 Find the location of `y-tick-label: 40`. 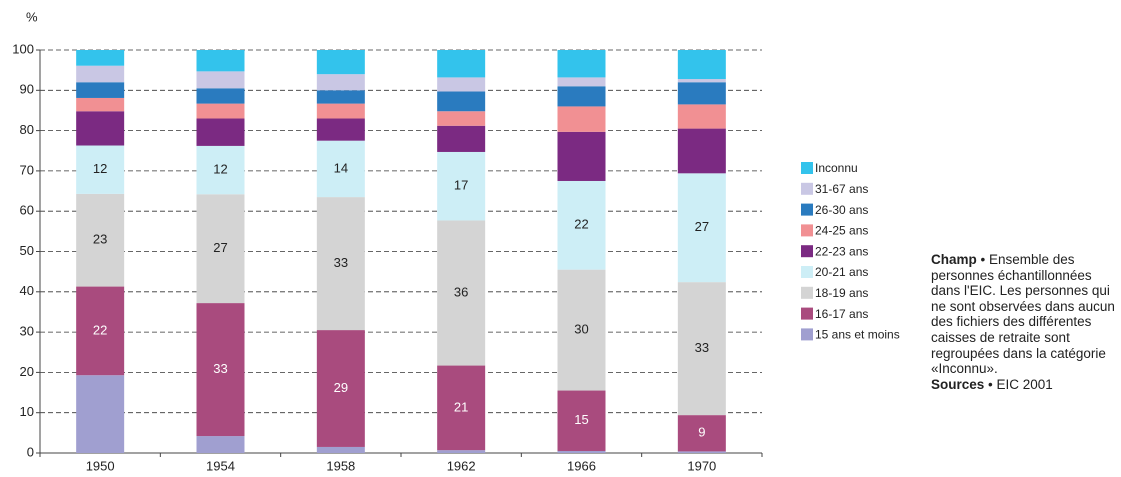

y-tick-label: 40 is located at coordinates (27, 290).